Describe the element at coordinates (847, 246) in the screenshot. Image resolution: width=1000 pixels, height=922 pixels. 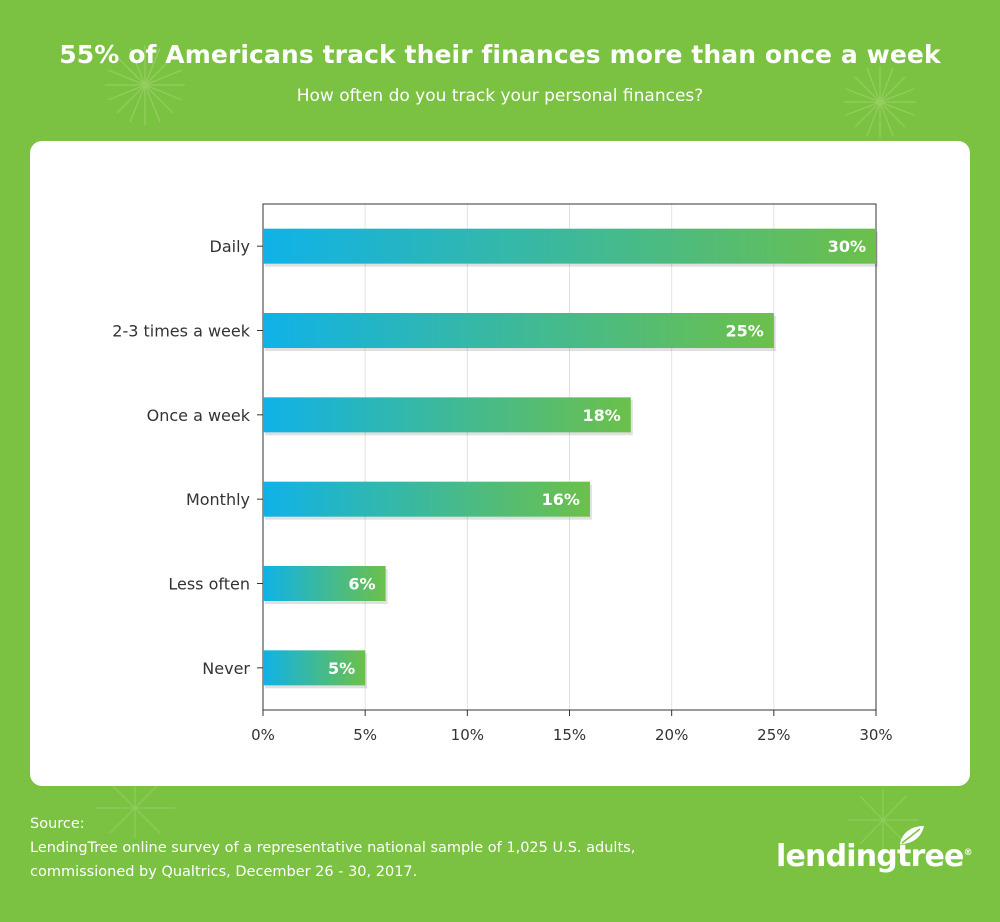
I see `value-label: 30%` at that location.